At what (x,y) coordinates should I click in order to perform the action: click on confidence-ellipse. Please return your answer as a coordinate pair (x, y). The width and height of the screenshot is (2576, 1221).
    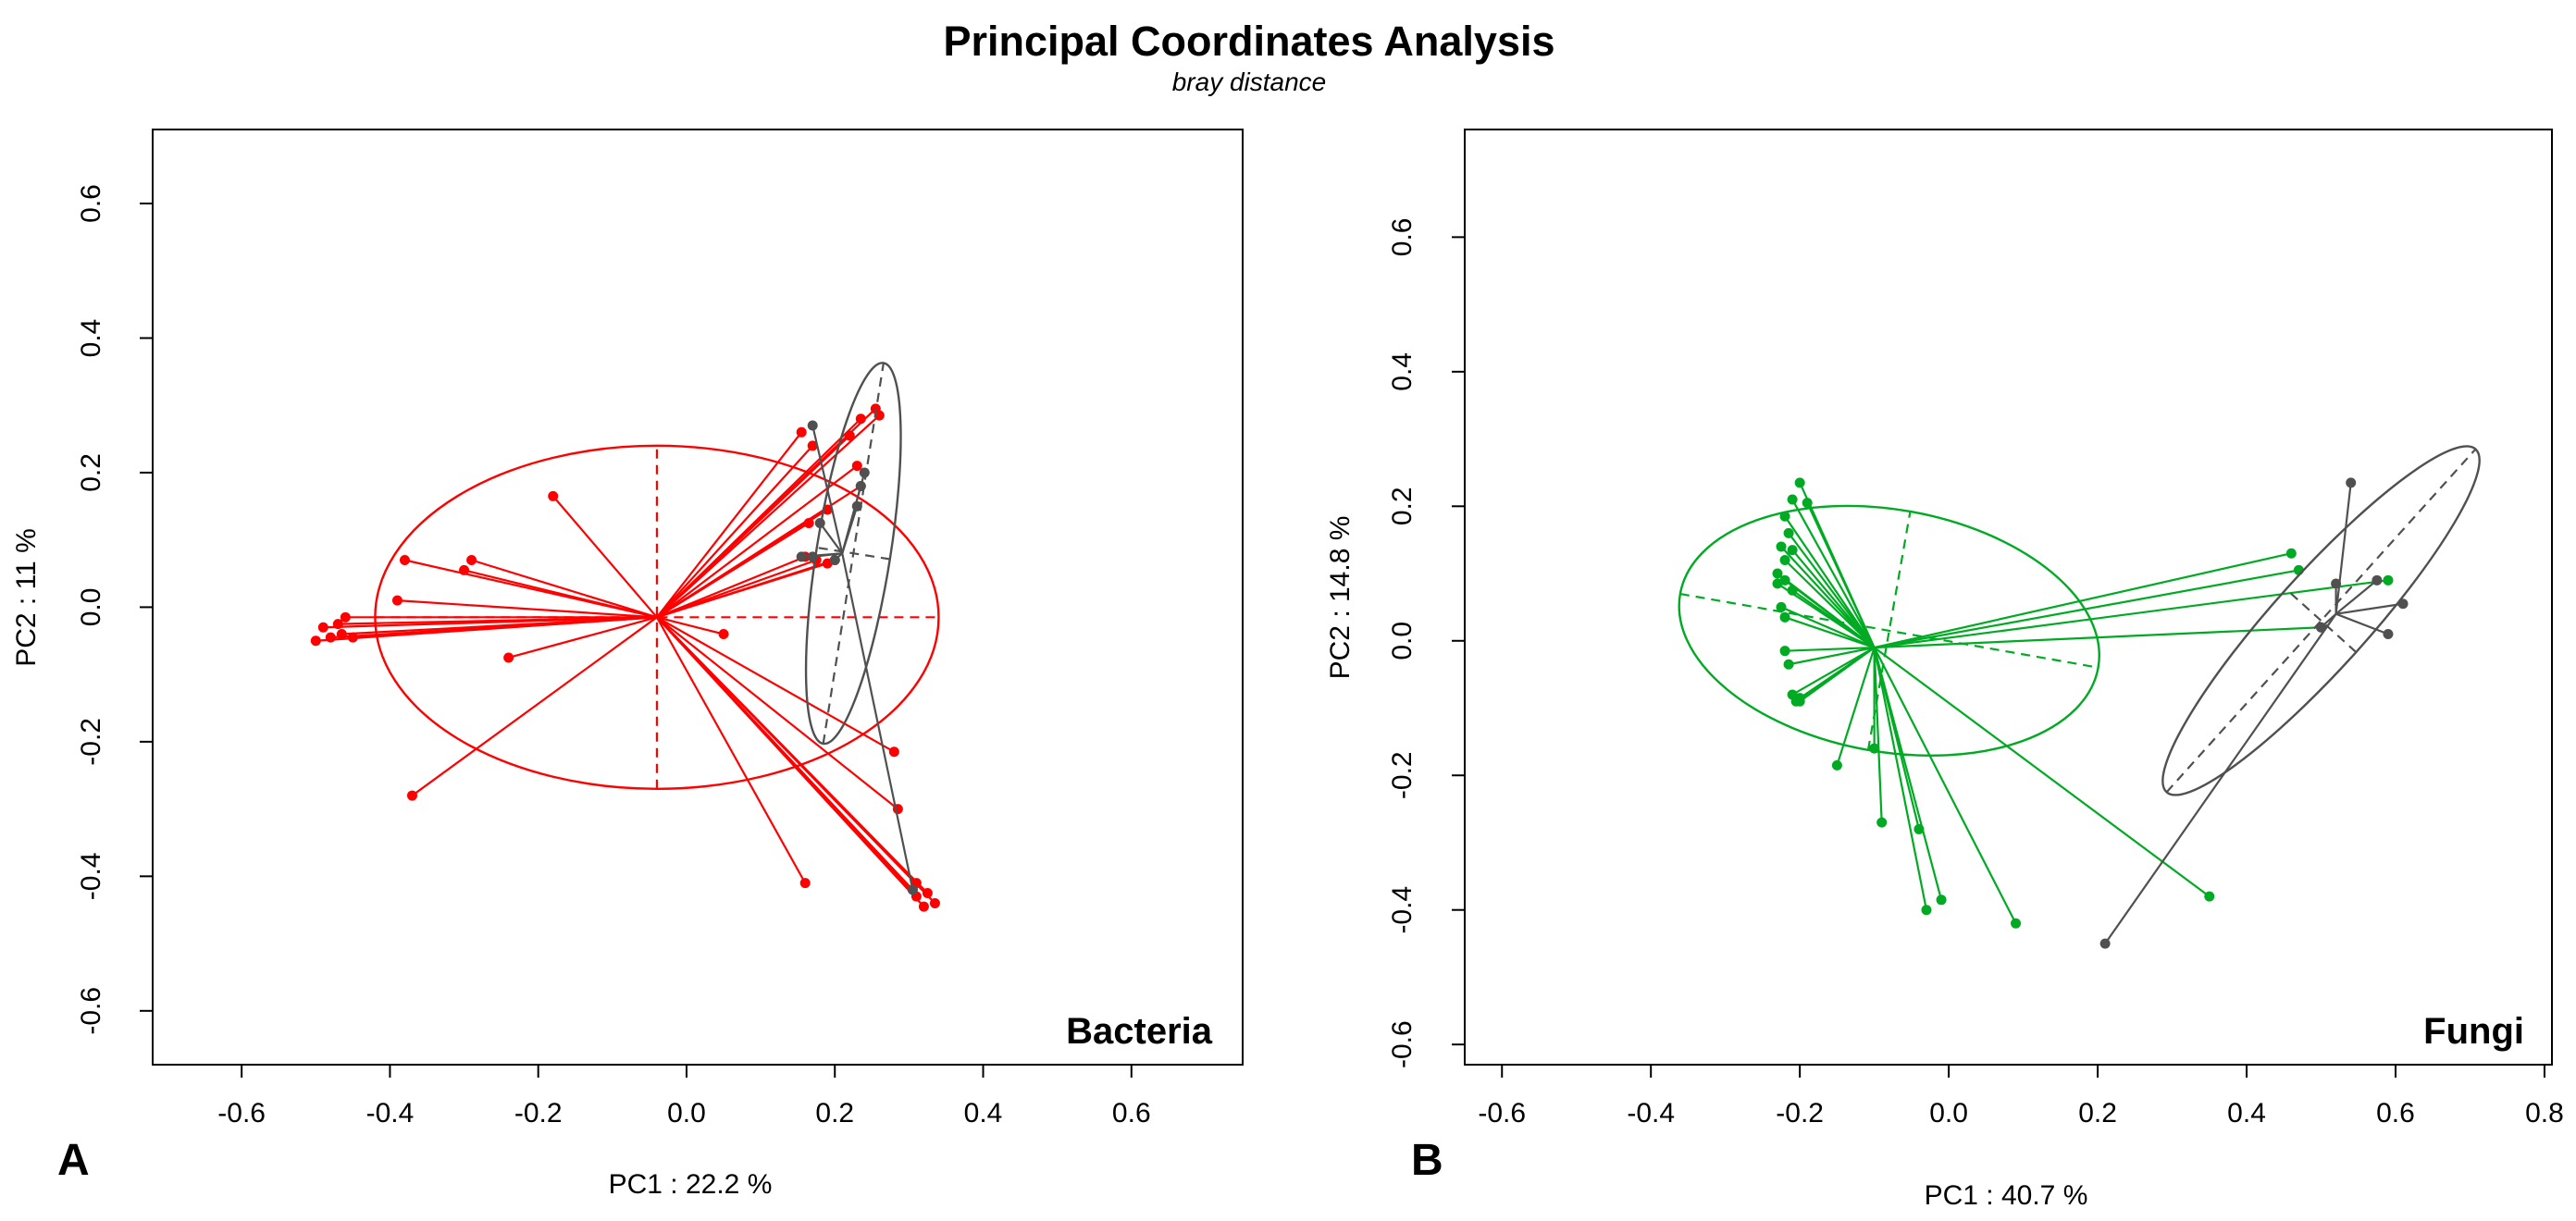
    Looking at the image, I should click on (2321, 620).